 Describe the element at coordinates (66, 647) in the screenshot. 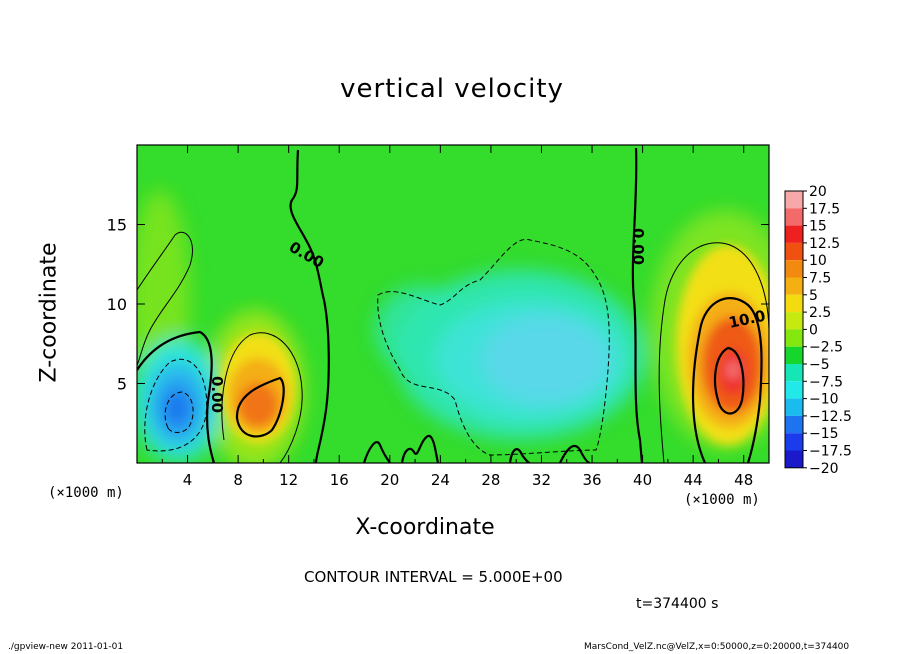

I see `footer-left: ./gpview-new 2011-01-01` at that location.